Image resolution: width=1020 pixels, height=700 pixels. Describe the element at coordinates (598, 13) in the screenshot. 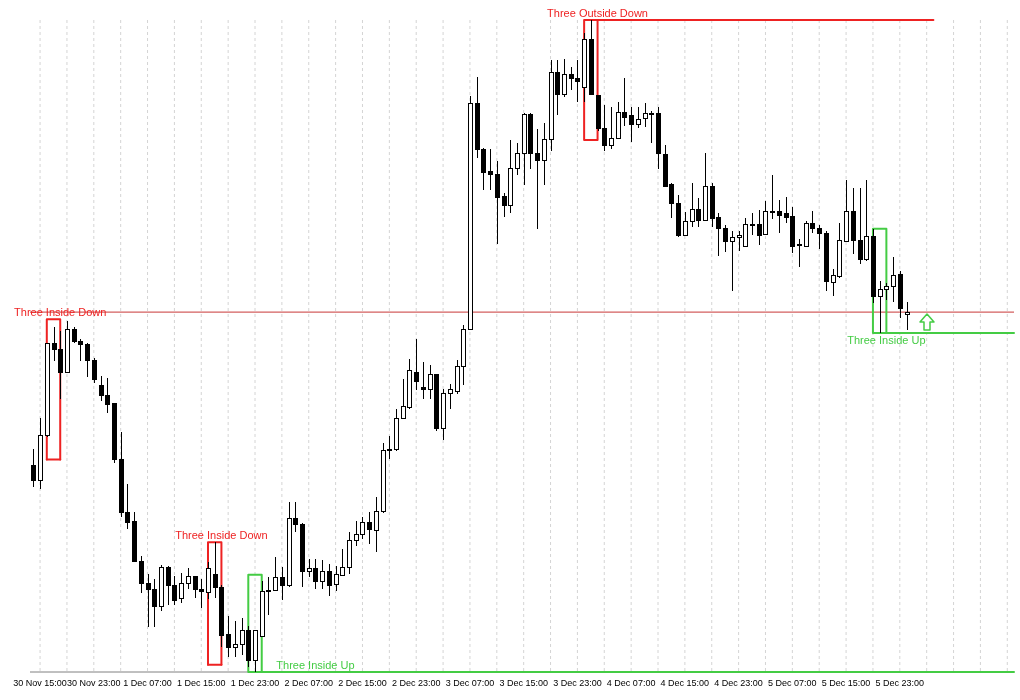

I see `annotation: Three Outside Down` at that location.